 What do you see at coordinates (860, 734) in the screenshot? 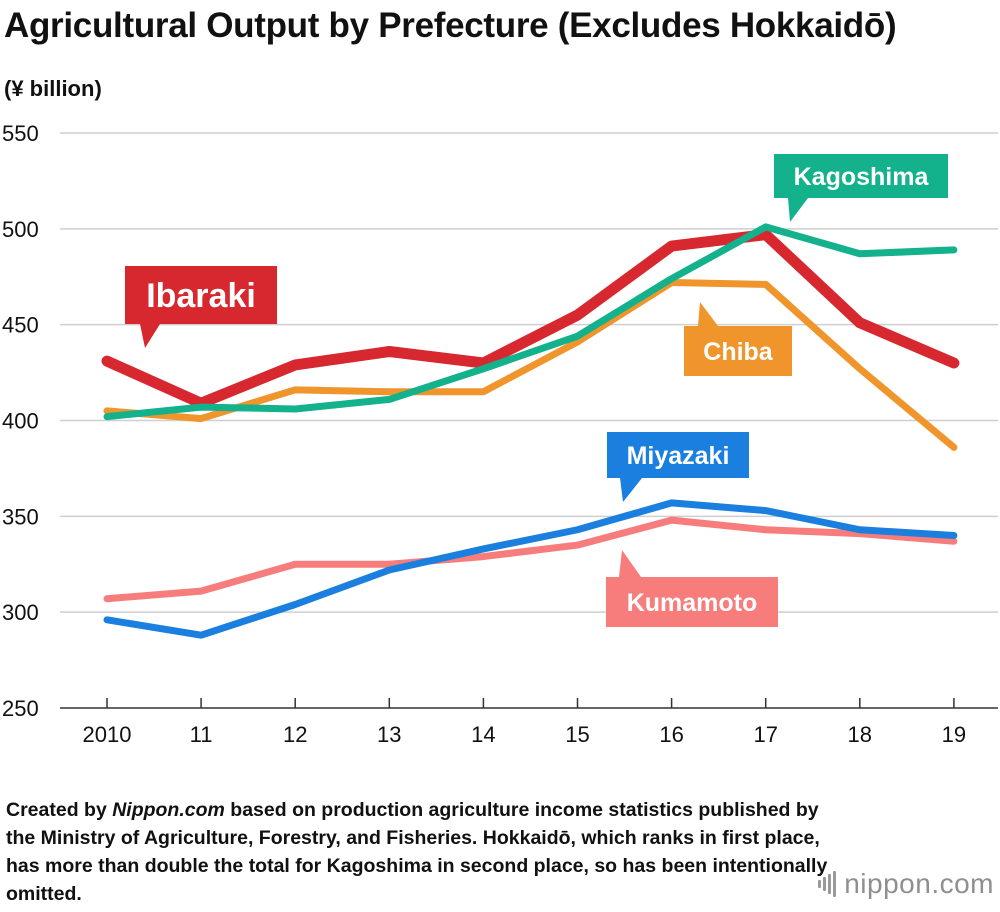
I see `x-tick-label: 18` at bounding box center [860, 734].